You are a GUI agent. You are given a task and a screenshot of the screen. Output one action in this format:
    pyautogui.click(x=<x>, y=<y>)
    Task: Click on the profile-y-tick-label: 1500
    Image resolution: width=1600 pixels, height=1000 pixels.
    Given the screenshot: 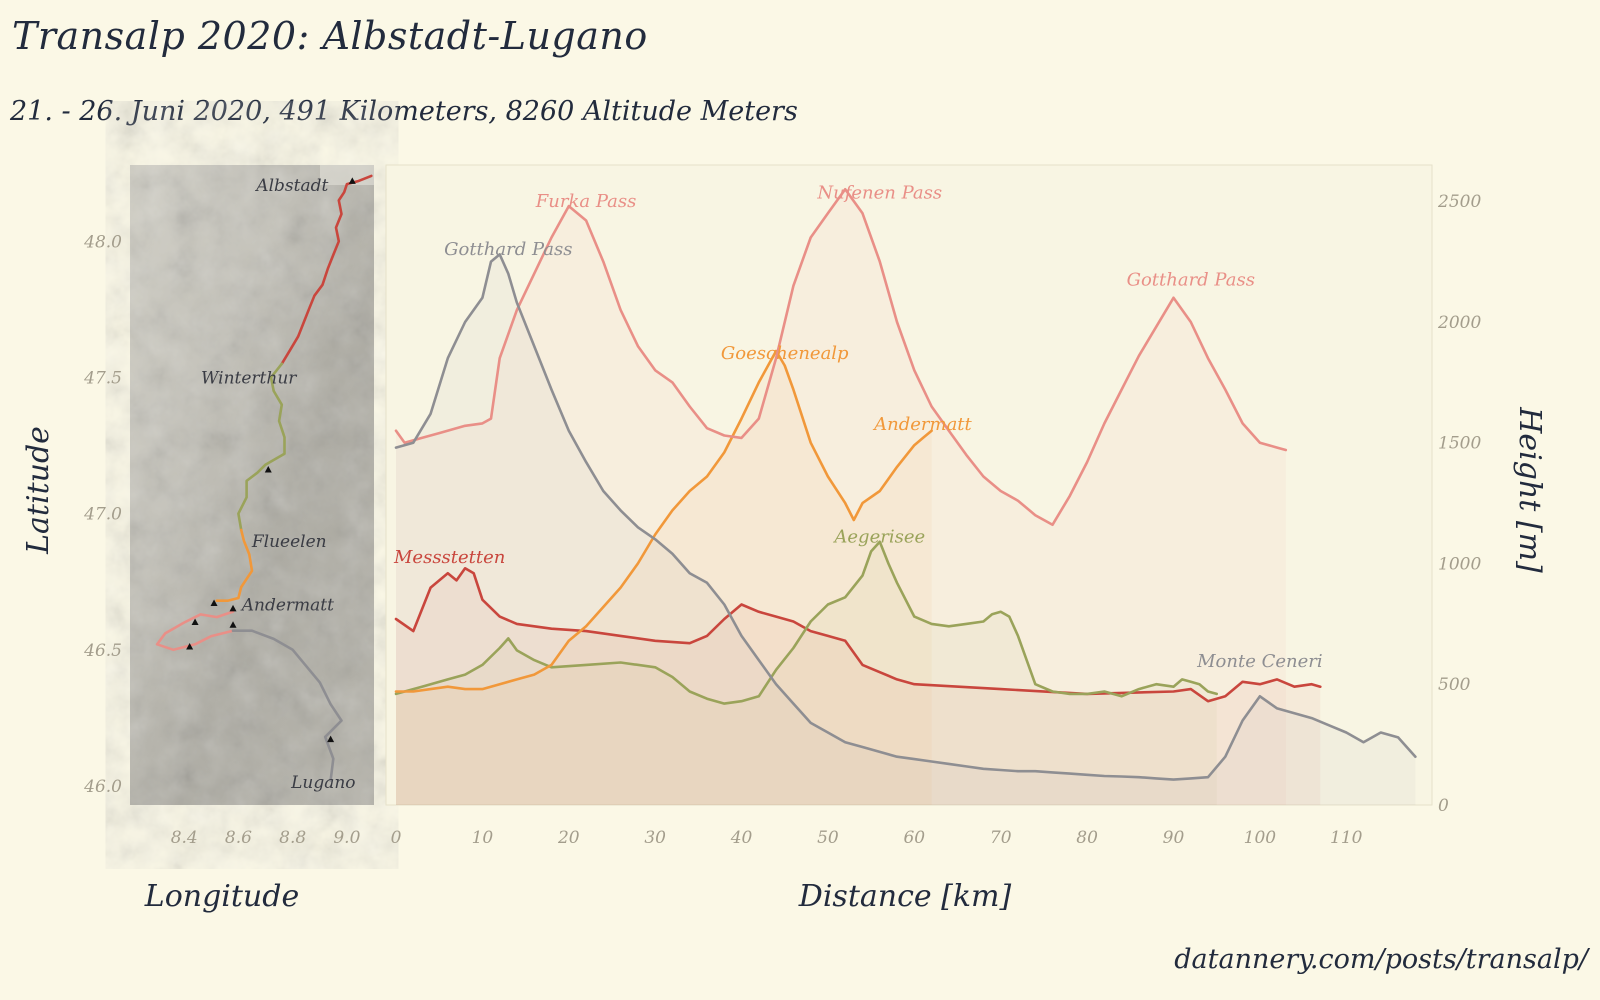 What is the action you would take?
    pyautogui.click(x=1459, y=444)
    